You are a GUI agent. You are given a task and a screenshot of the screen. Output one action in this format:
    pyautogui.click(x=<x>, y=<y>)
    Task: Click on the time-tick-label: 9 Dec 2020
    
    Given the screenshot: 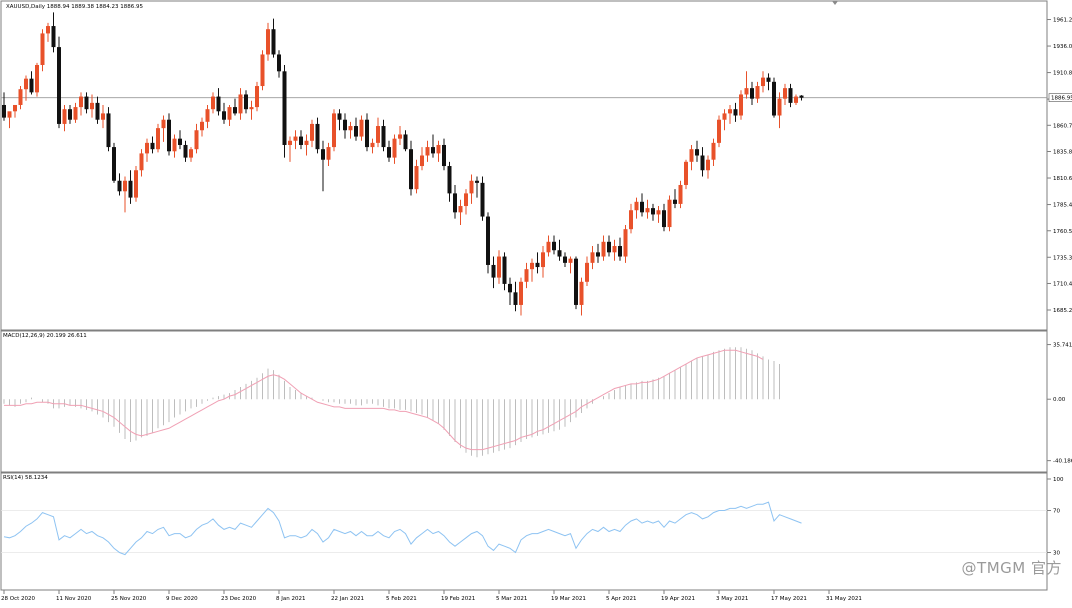 What is the action you would take?
    pyautogui.click(x=182, y=599)
    